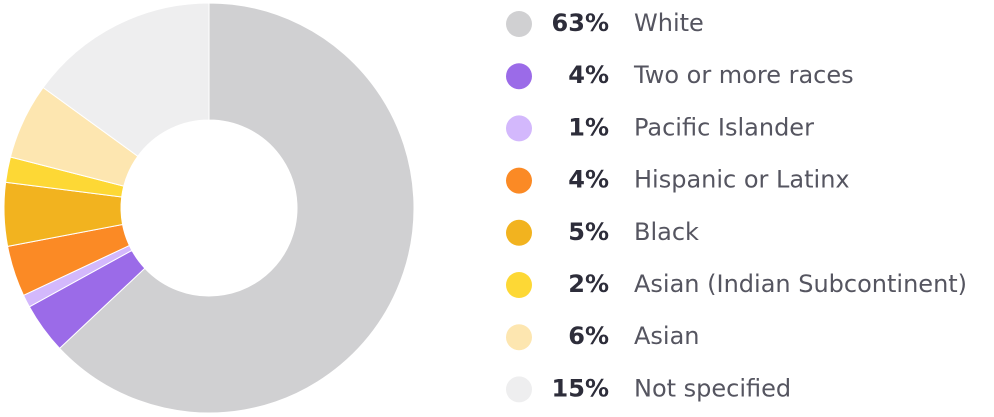 This screenshot has height=417, width=994. What do you see at coordinates (800, 284) in the screenshot?
I see `legend-label: Asian (Indian Subcontinent)` at bounding box center [800, 284].